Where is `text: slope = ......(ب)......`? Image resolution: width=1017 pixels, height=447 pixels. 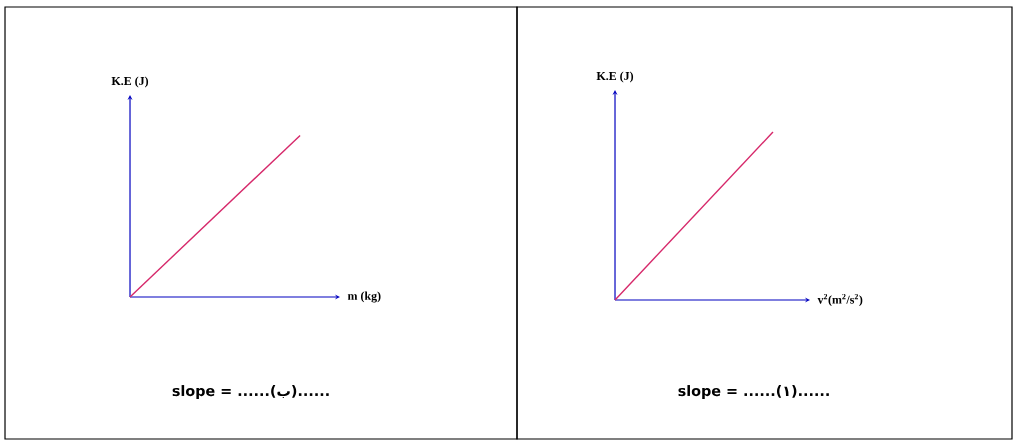
text: slope = ......(ب)...... is located at coordinates (250, 392).